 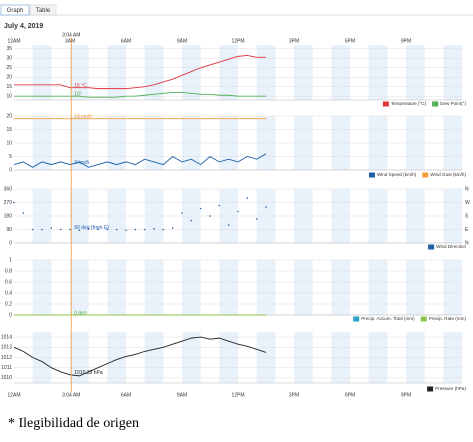 I want to click on x-tick-label-bottom: 6AM, so click(x=126, y=395).